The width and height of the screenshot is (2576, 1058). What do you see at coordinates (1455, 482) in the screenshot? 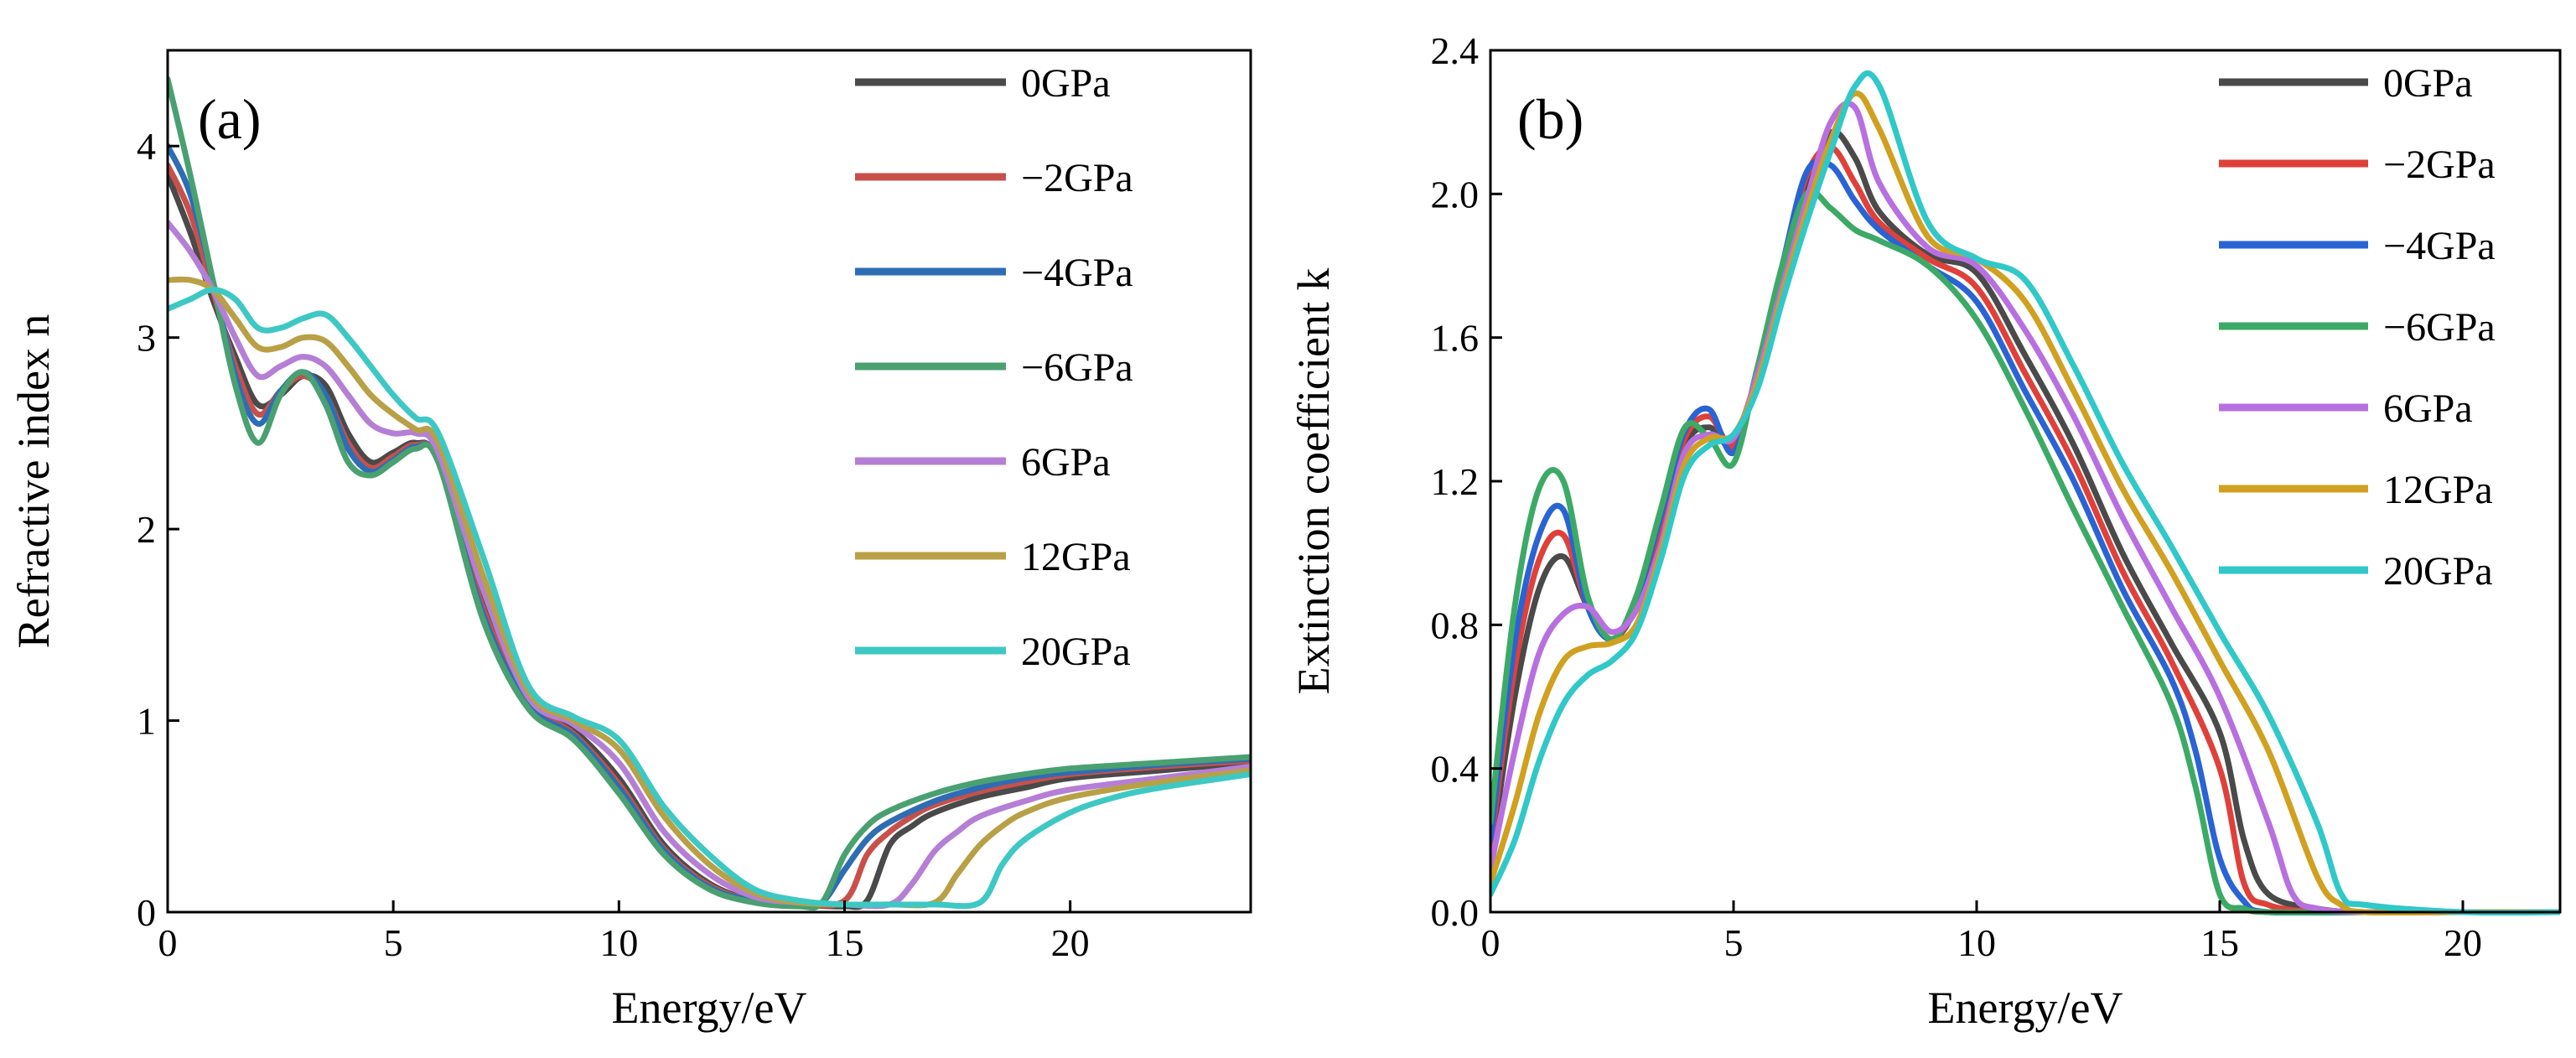
I see `y-tick-label: 1.2` at bounding box center [1455, 482].